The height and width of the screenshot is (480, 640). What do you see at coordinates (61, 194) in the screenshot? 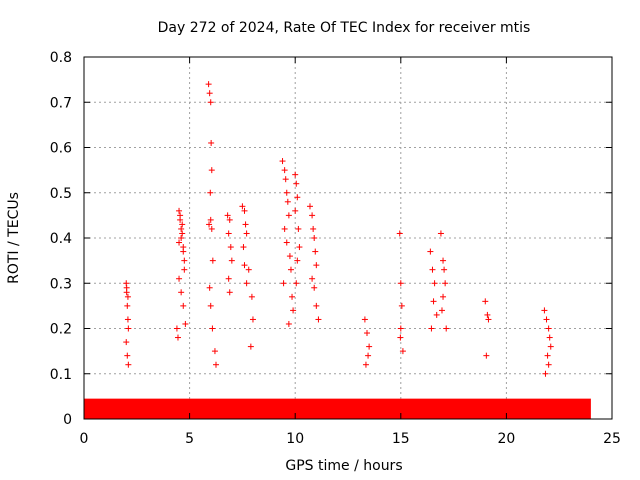
I see `y-tick-label: 0.5` at bounding box center [61, 194].